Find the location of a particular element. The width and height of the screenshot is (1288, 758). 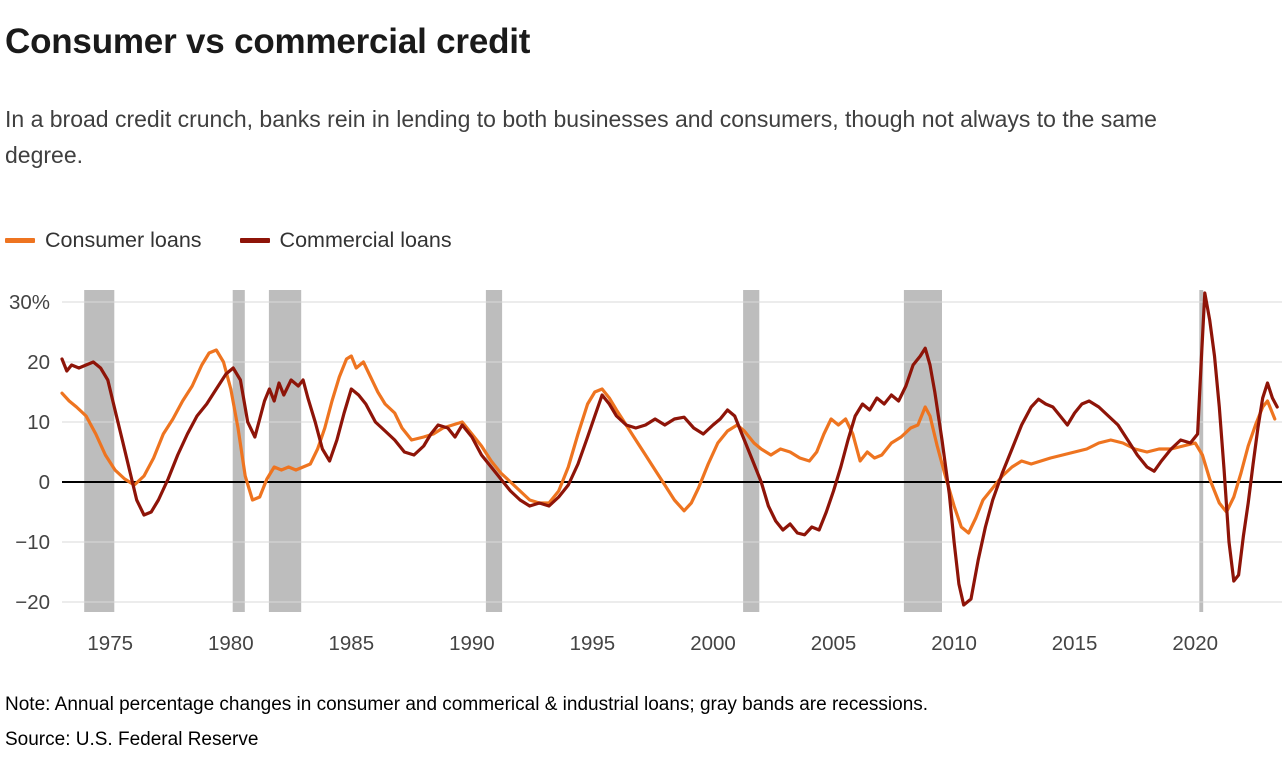

page-title: Consumer vs commercial credit is located at coordinates (268, 41).